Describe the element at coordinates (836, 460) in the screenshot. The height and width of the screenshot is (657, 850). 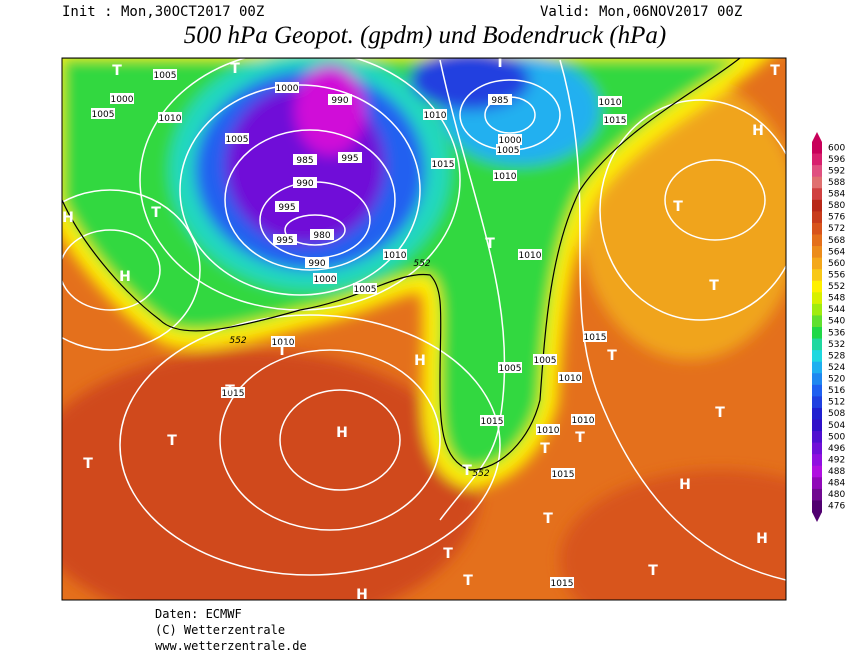
I see `colorbar-label: 492` at that location.